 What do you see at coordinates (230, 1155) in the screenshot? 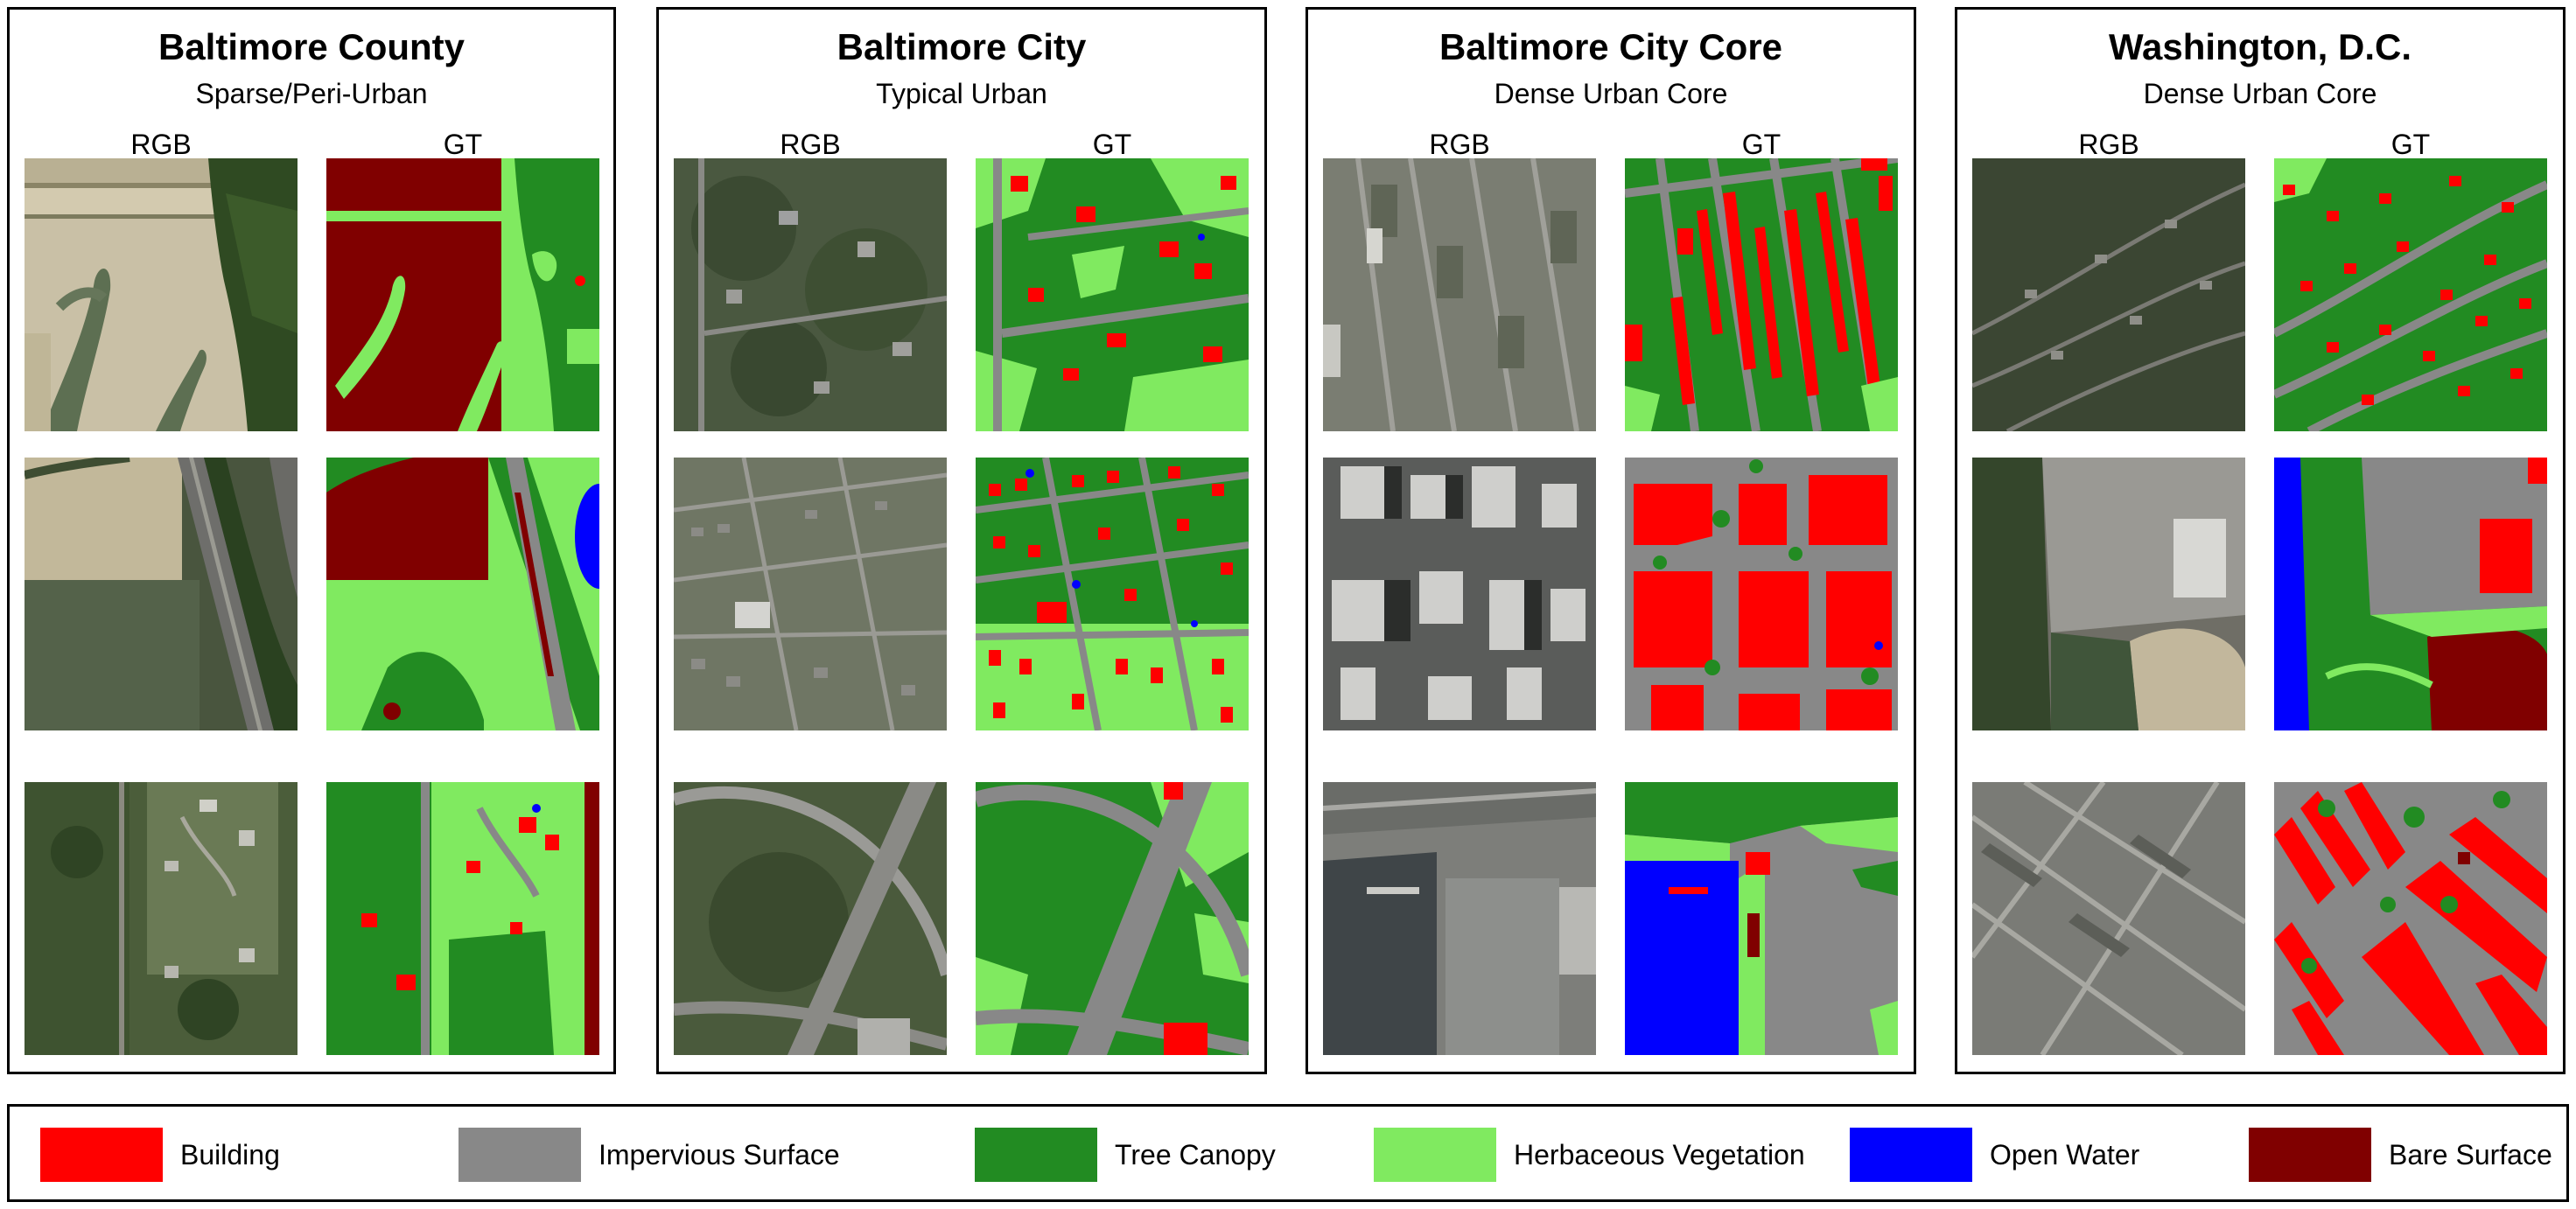
I see `legend-label: Building` at bounding box center [230, 1155].